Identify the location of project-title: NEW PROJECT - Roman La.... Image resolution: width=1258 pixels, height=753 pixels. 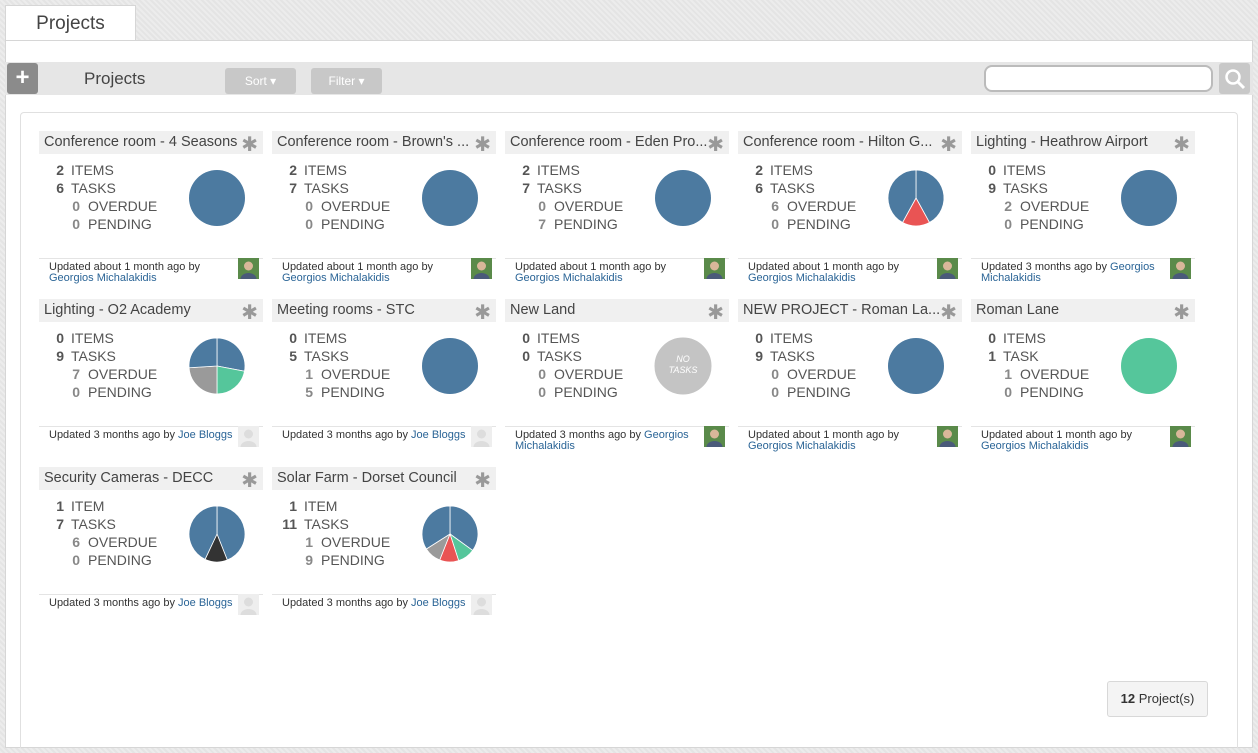
(842, 310).